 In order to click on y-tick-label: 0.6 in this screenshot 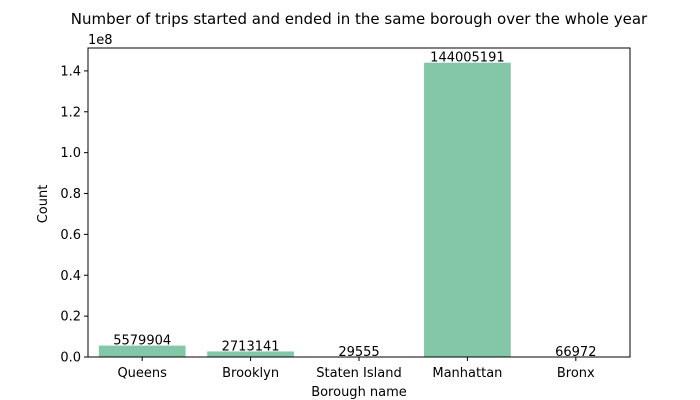, I will do `click(70, 235)`.